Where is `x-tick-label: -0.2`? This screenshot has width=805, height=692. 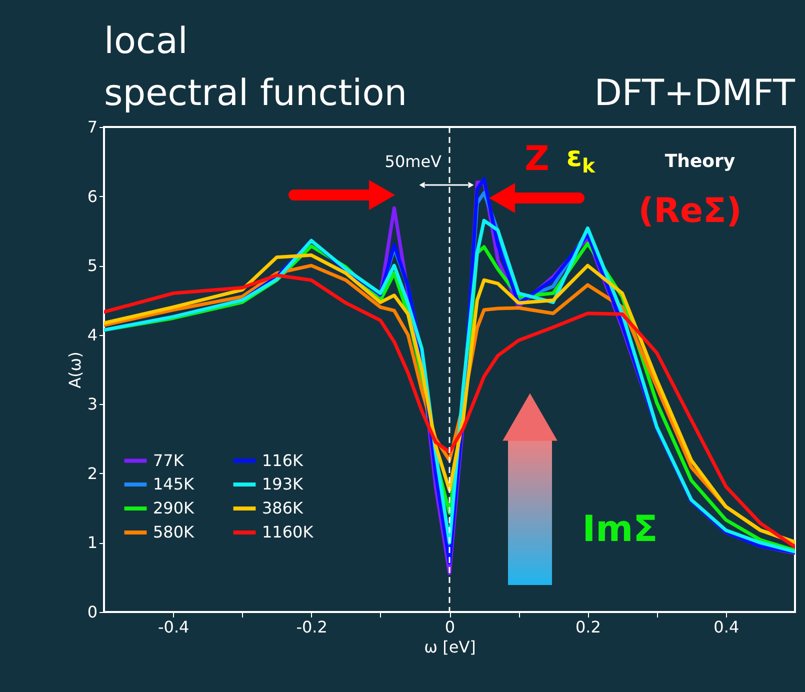 x-tick-label: -0.2 is located at coordinates (312, 627).